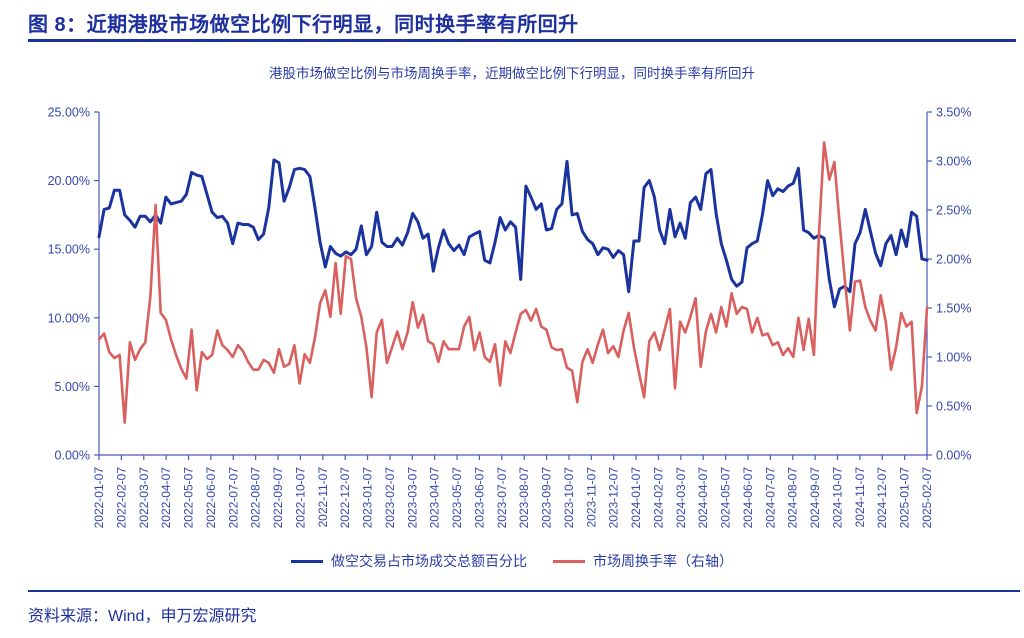  What do you see at coordinates (345, 498) in the screenshot?
I see `svg-text: 2022-12-07` at bounding box center [345, 498].